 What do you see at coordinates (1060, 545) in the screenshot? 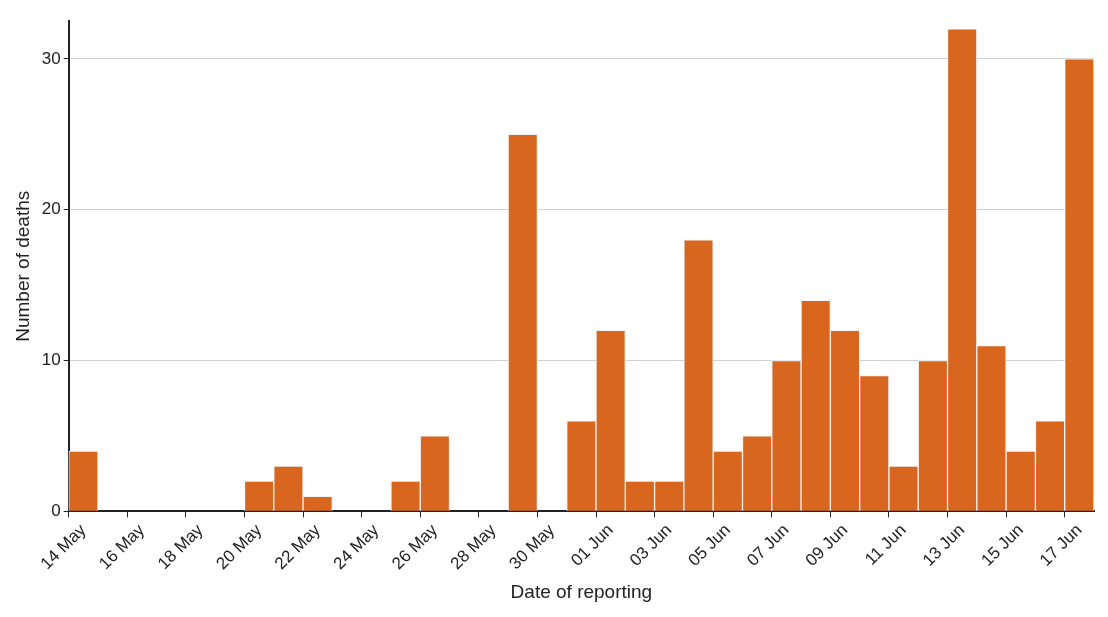
I see `x-tick-label: 17 Jun` at bounding box center [1060, 545].